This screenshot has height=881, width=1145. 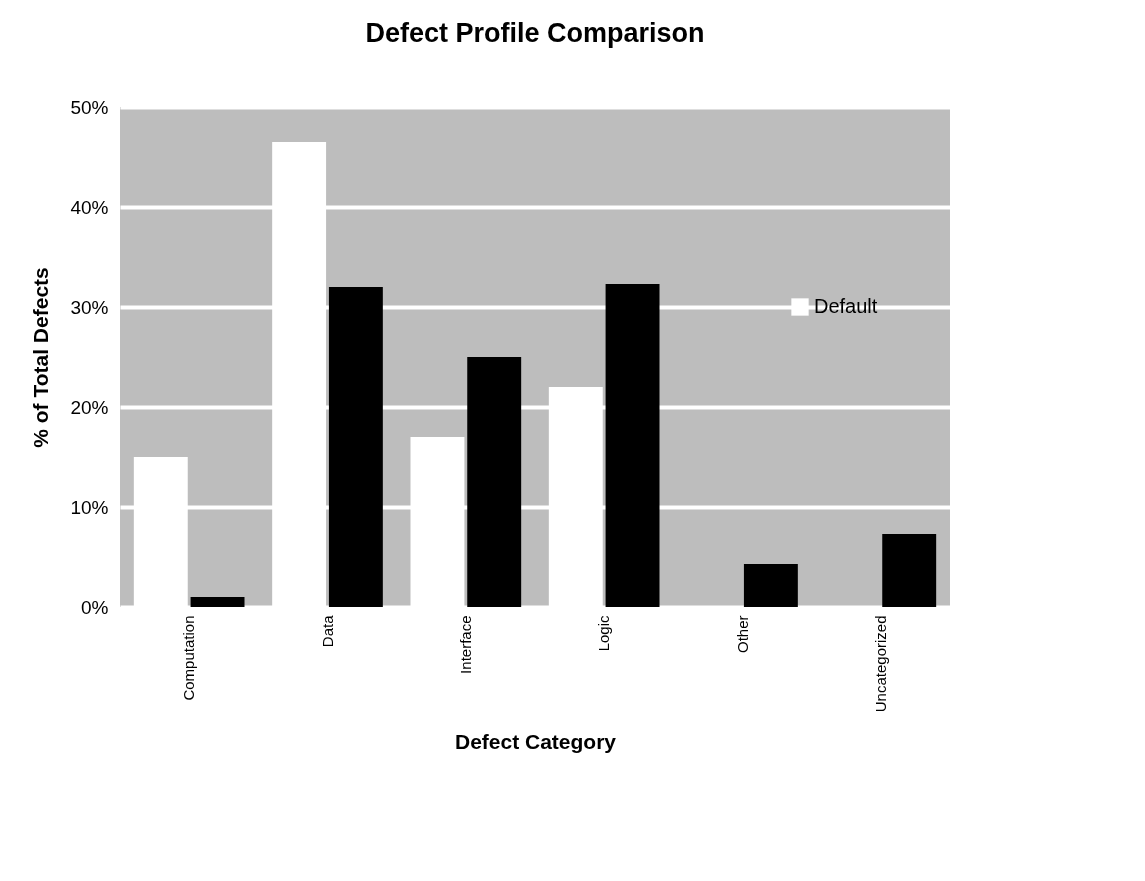 I want to click on y-tick-label: 50%, so click(x=89, y=107).